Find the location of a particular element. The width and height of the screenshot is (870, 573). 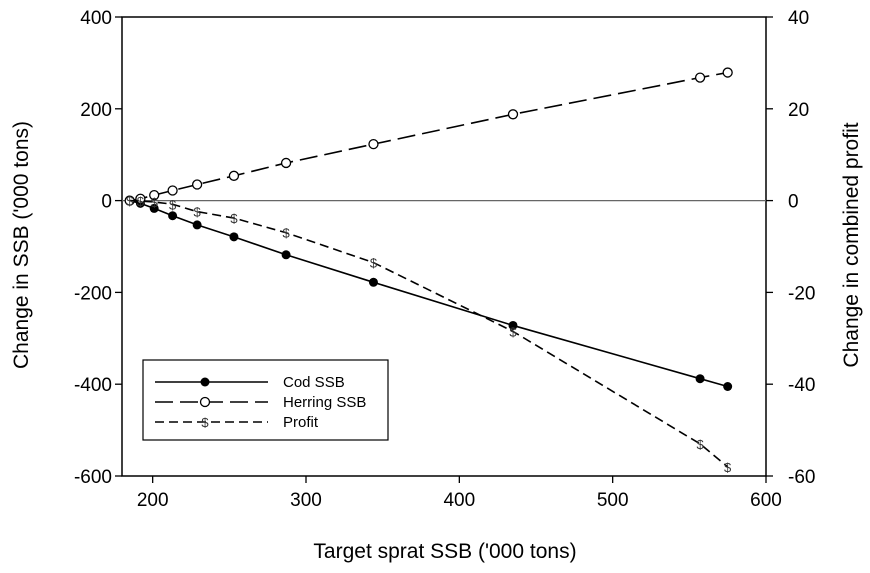

legend: Cod SSB Herring SSB $ Profit is located at coordinates (265, 400).